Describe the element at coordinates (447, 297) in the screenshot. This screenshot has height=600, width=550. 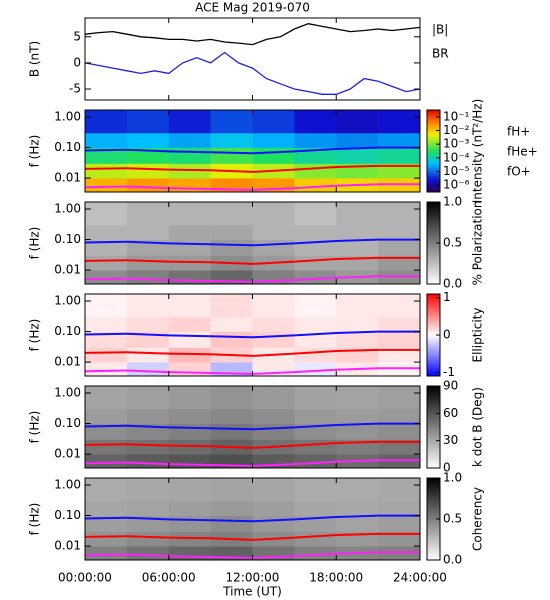
I see `colorbar-tick-label: 1` at that location.